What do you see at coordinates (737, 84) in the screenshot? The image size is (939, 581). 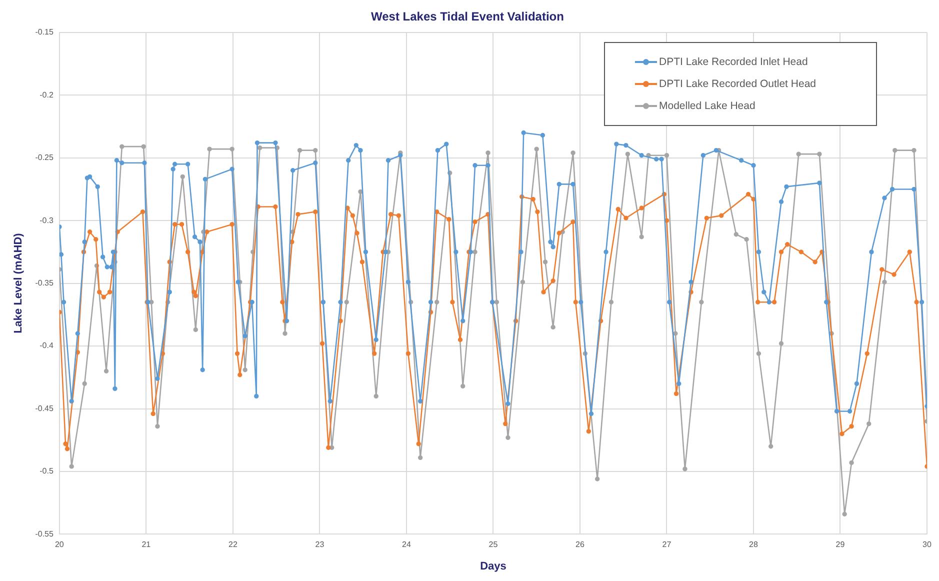 I see `legend-label: DPTI Lake Recorded Outlet Head` at bounding box center [737, 84].